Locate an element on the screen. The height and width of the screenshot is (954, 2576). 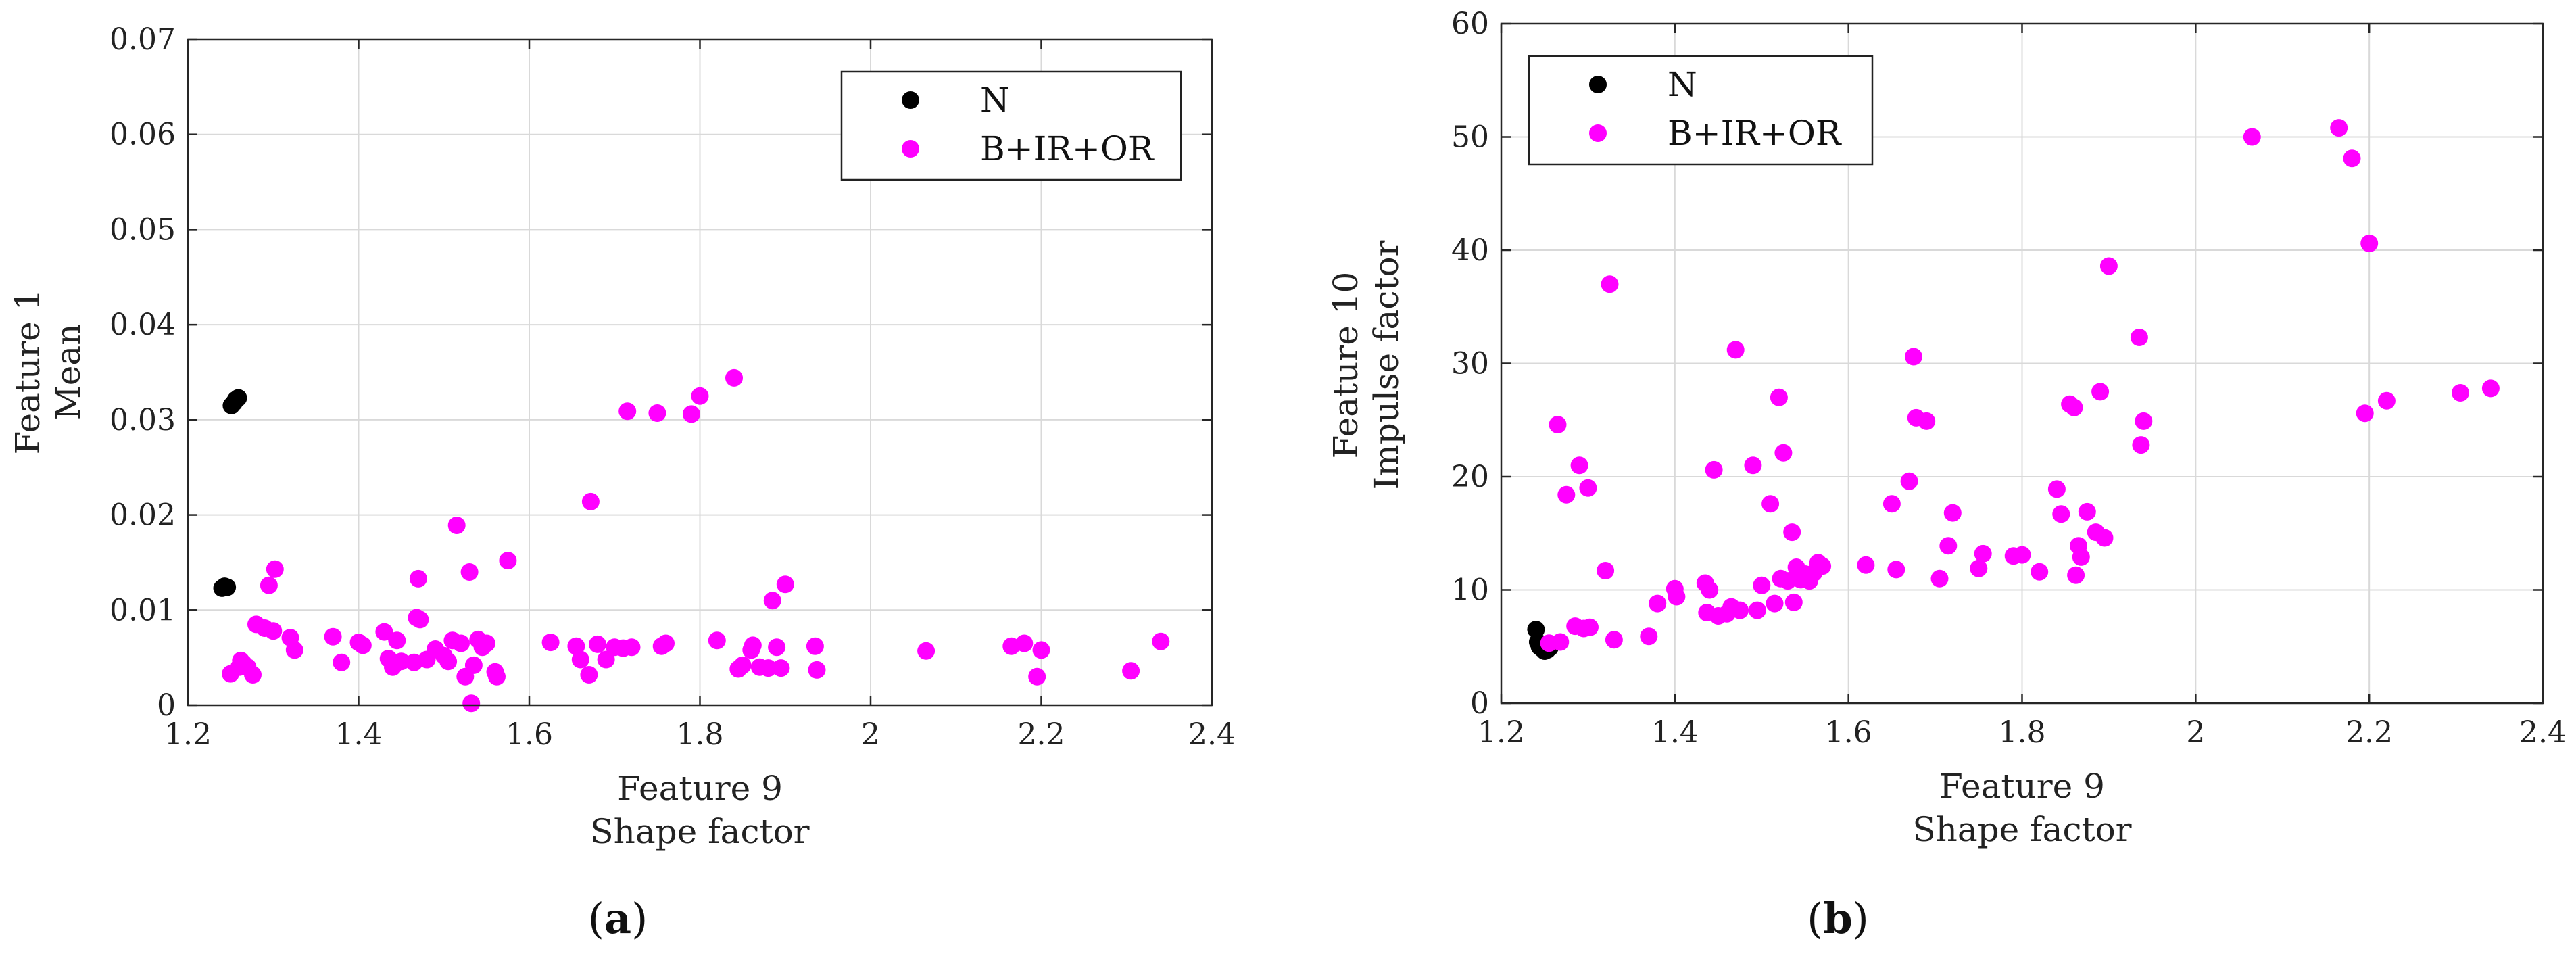
series-b-ir-or is located at coordinates (696, 540).